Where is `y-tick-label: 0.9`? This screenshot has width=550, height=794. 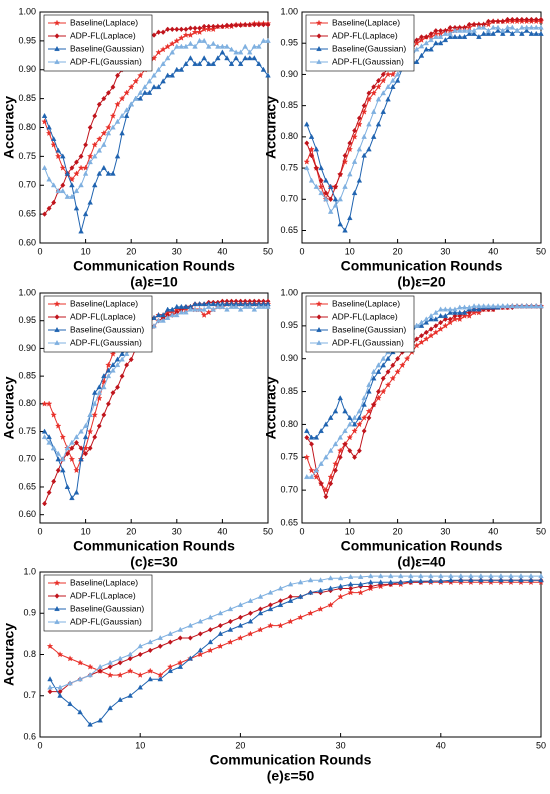
y-tick-label: 0.9 is located at coordinates (29, 613).